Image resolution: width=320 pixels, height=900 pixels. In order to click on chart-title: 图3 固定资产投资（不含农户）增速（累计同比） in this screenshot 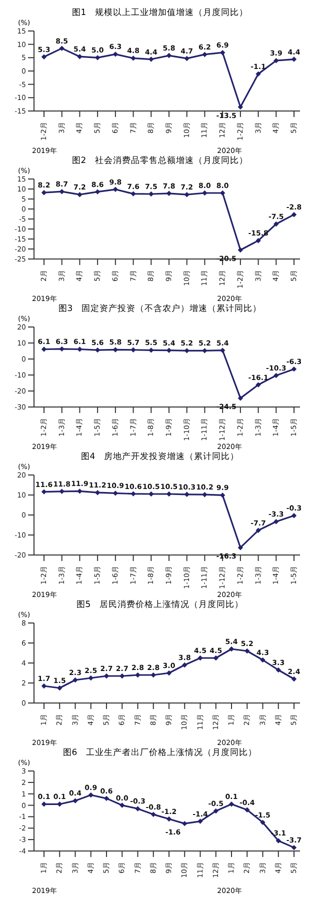, I will do `click(160, 309)`.